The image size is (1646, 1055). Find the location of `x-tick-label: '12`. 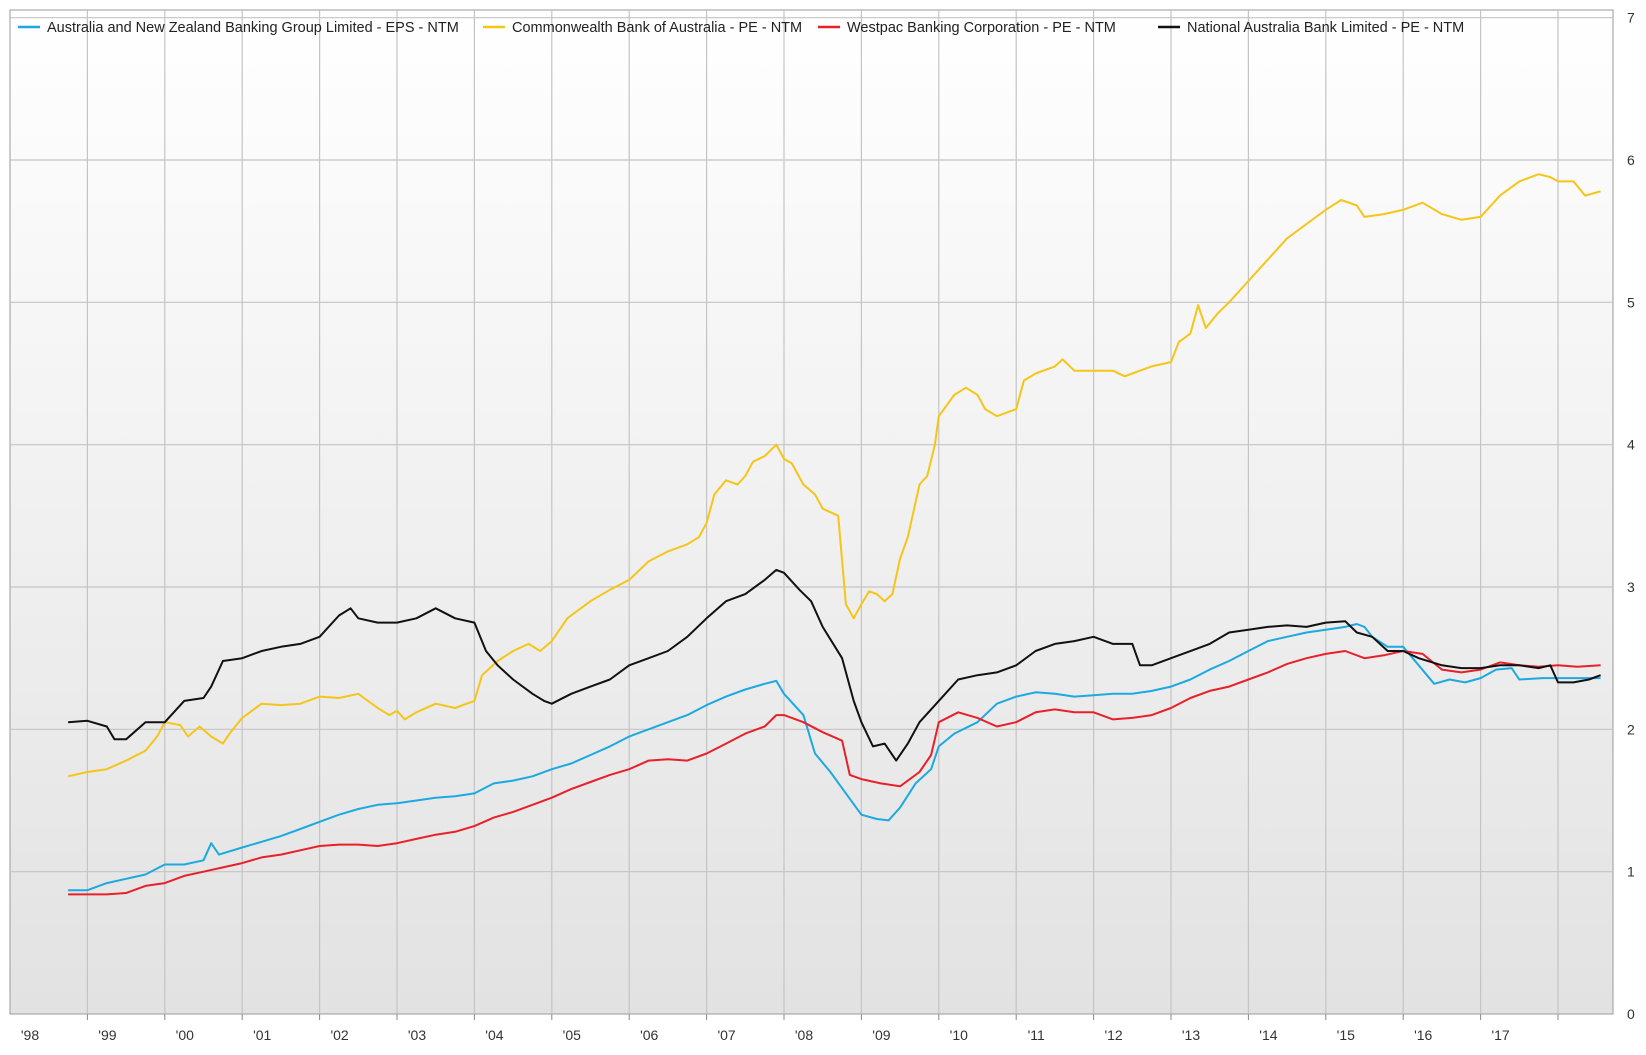

x-tick-label: '12 is located at coordinates (1113, 1035).